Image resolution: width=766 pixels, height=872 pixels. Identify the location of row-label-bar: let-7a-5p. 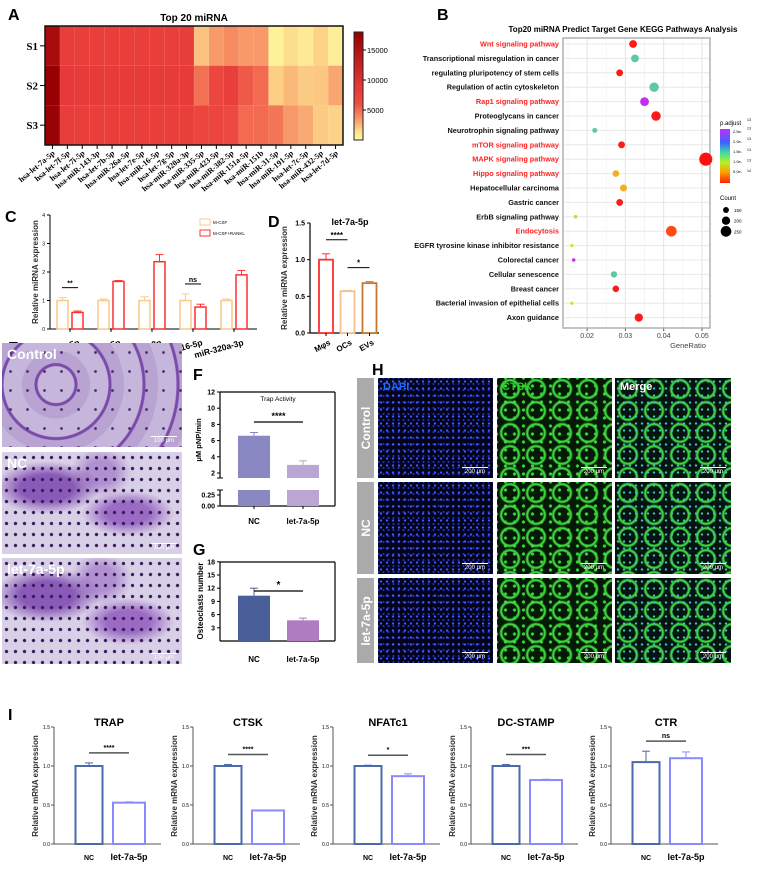
(365, 620).